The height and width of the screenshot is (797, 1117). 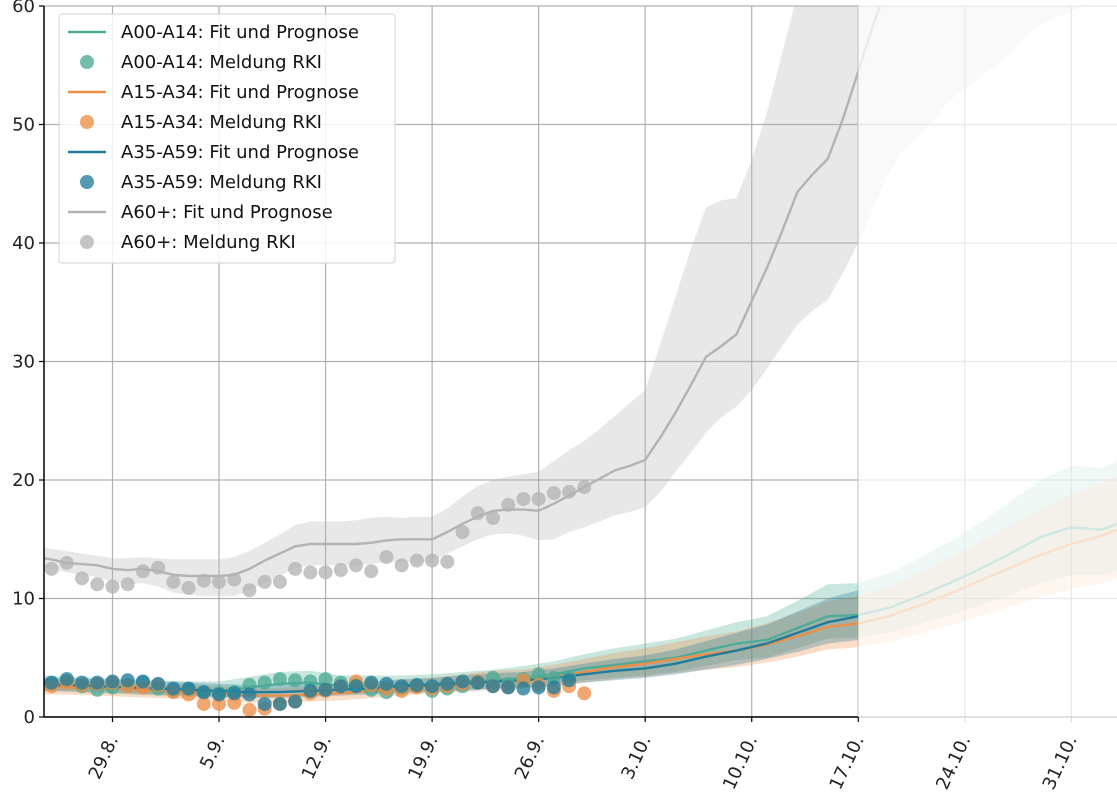 What do you see at coordinates (23, 243) in the screenshot?
I see `y-tick-label: 40` at bounding box center [23, 243].